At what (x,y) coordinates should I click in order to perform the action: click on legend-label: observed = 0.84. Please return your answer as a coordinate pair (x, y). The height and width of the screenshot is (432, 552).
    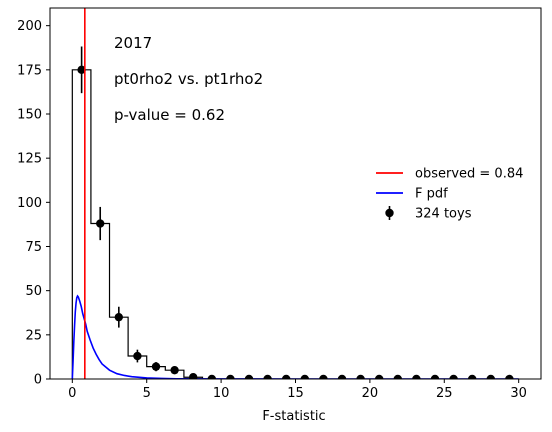
    Looking at the image, I should click on (469, 174).